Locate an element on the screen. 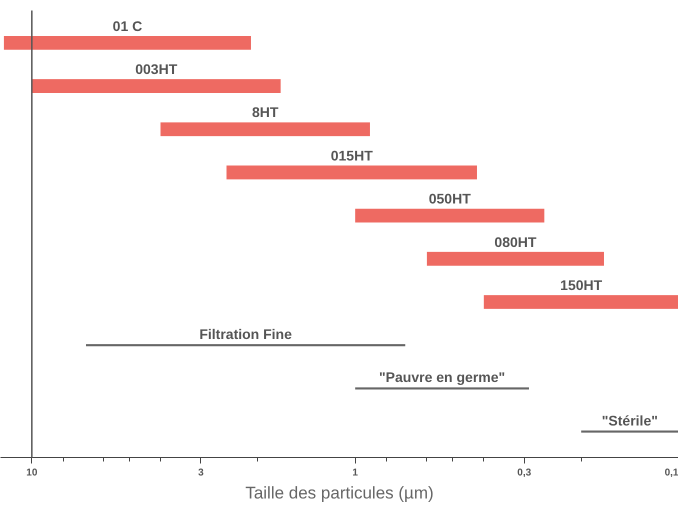 This screenshot has width=678, height=505. y-tick-label: 8HT is located at coordinates (265, 112).